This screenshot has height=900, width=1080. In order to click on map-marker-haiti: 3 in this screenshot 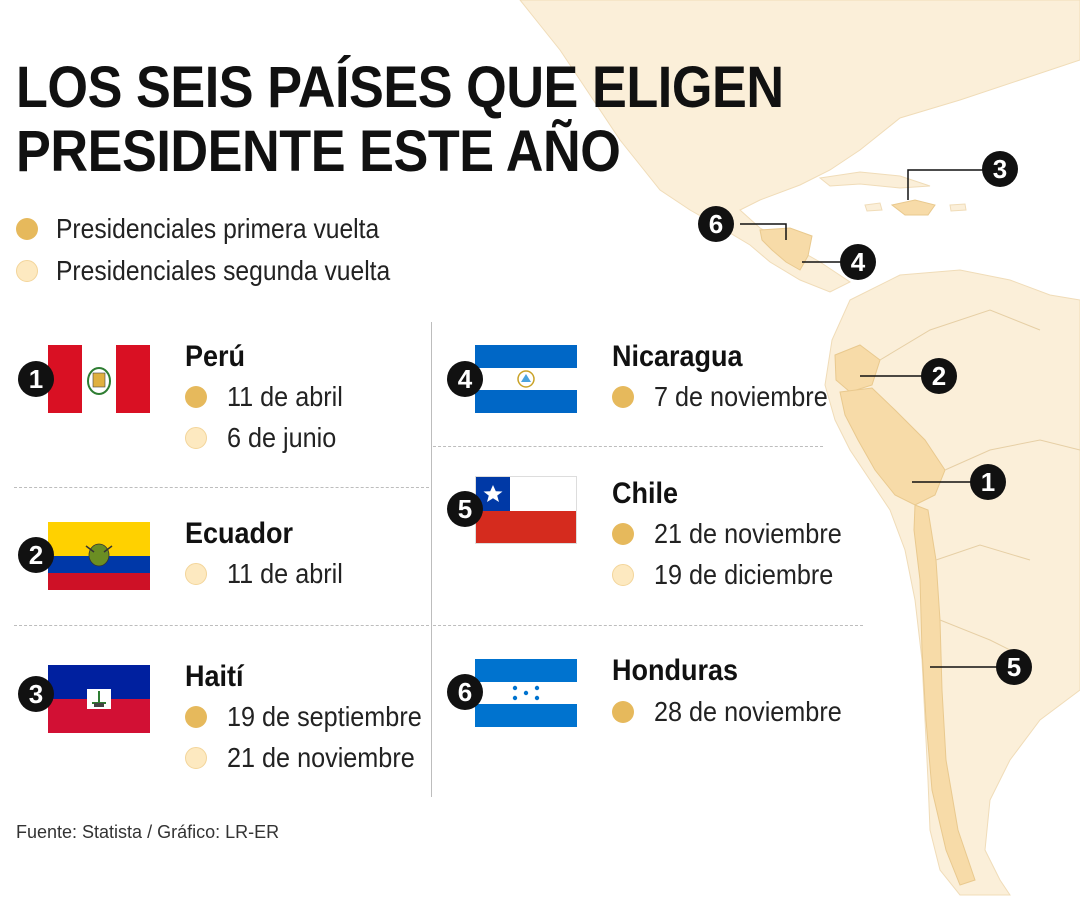, I will do `click(1000, 169)`.